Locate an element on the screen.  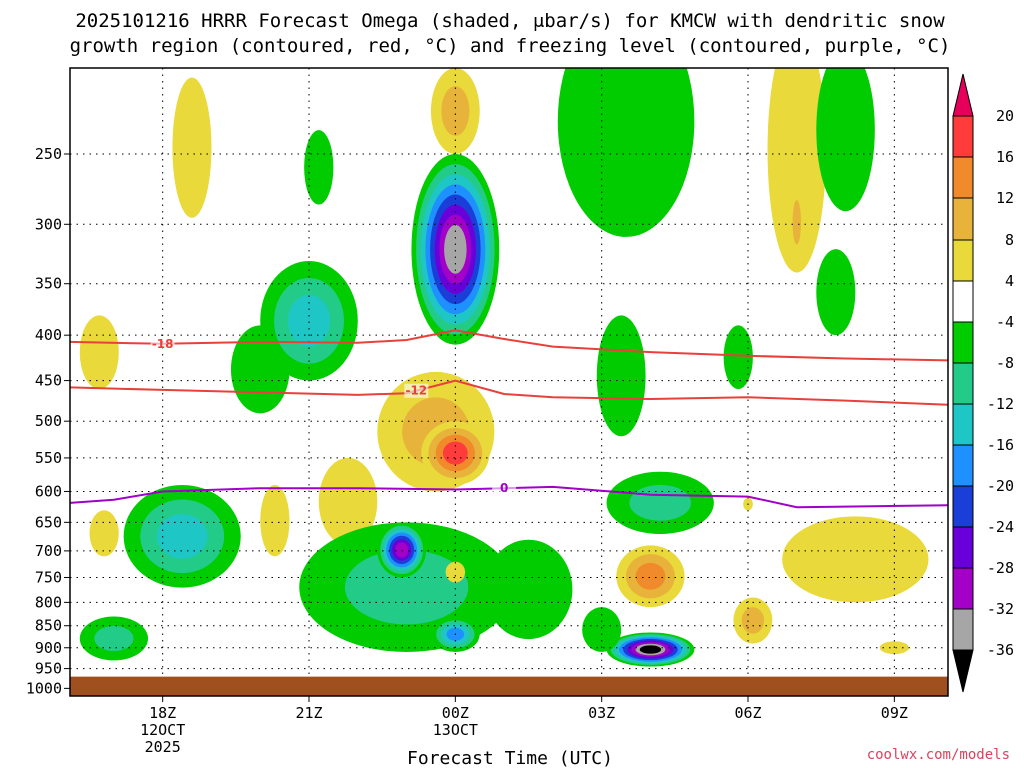
y-tick-label-400: 400 is located at coordinates (48, 335).